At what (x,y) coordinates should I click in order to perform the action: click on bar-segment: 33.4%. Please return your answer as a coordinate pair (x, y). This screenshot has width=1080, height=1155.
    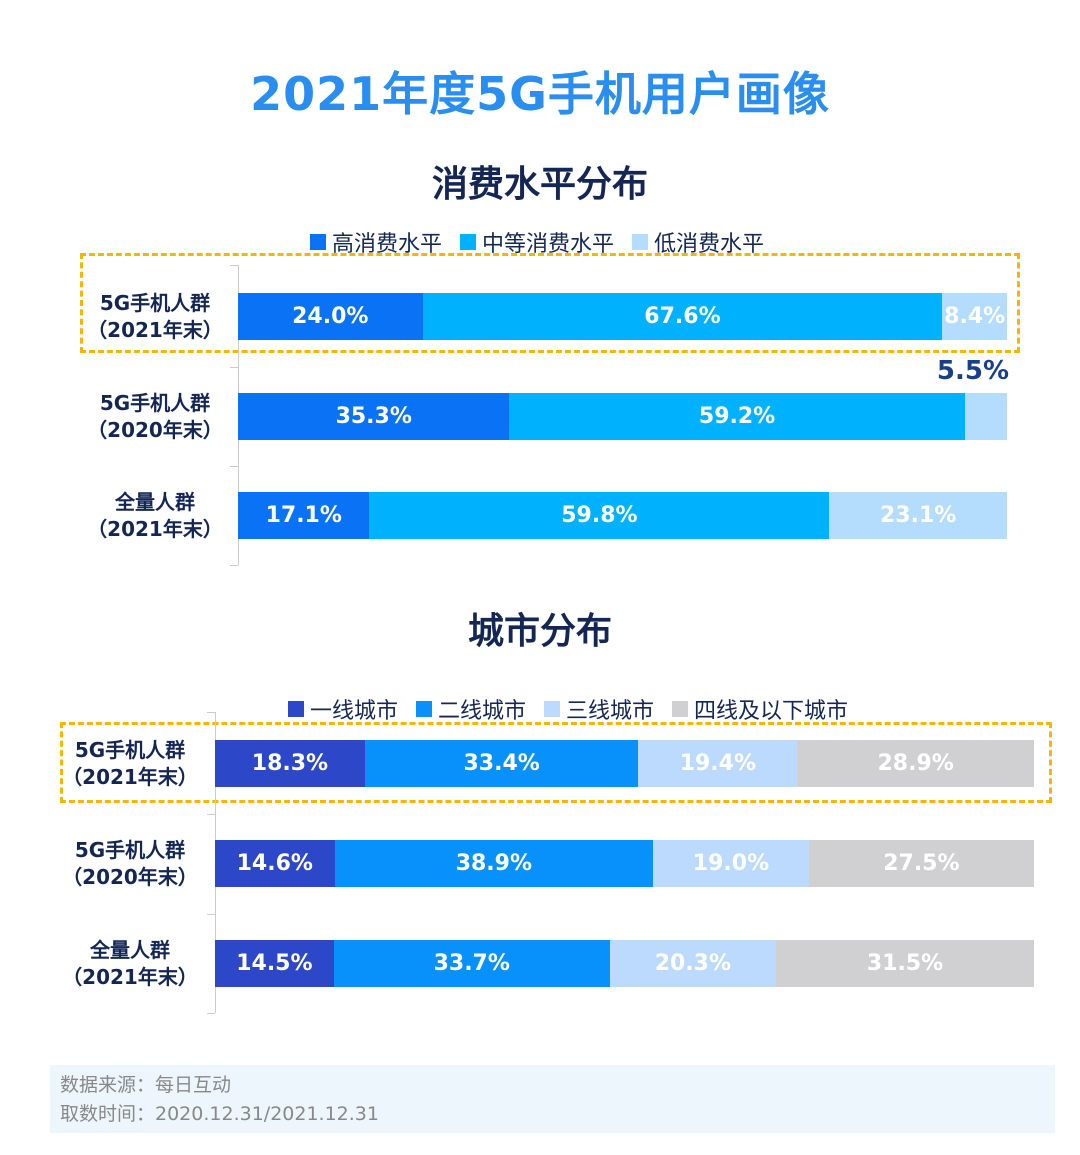
    Looking at the image, I should click on (501, 763).